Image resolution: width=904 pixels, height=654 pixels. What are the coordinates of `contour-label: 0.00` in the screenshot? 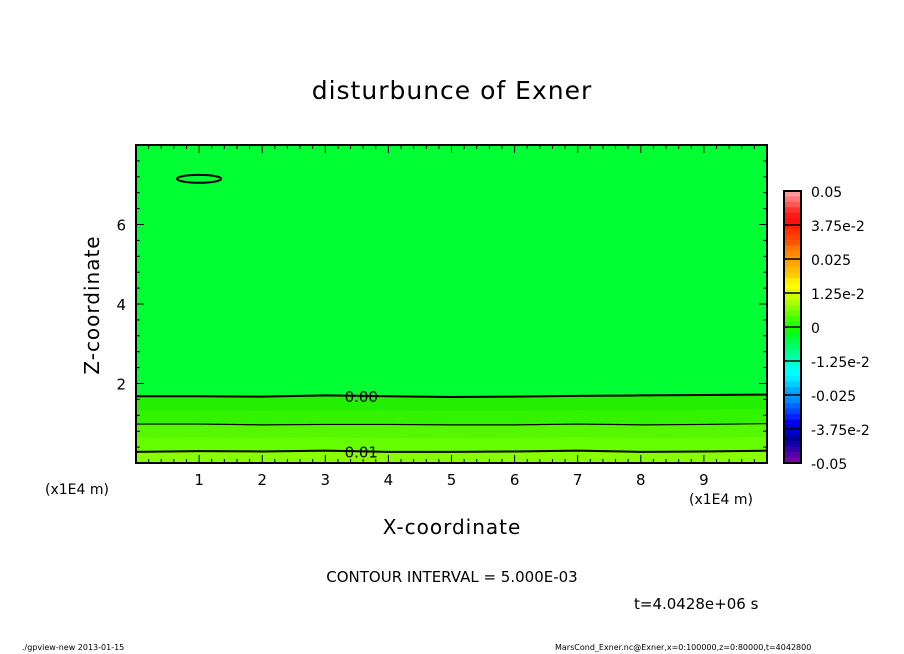 It's located at (361, 397).